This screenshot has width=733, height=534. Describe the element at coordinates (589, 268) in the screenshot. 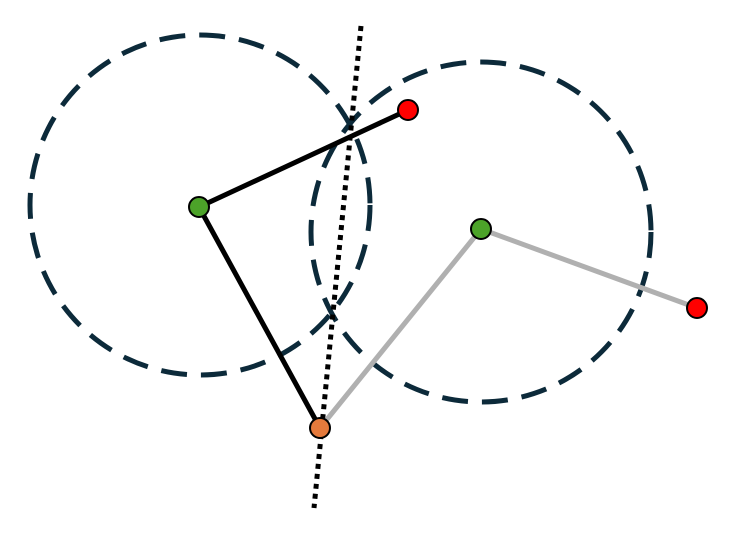

I see `arm-right-upper-link` at that location.